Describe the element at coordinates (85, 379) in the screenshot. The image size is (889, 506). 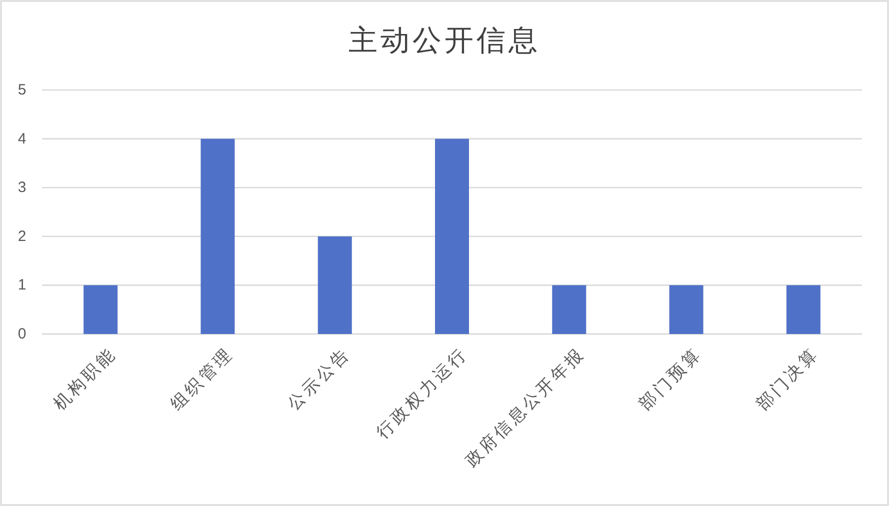
I see `x-tick-label: 机构职能` at that location.